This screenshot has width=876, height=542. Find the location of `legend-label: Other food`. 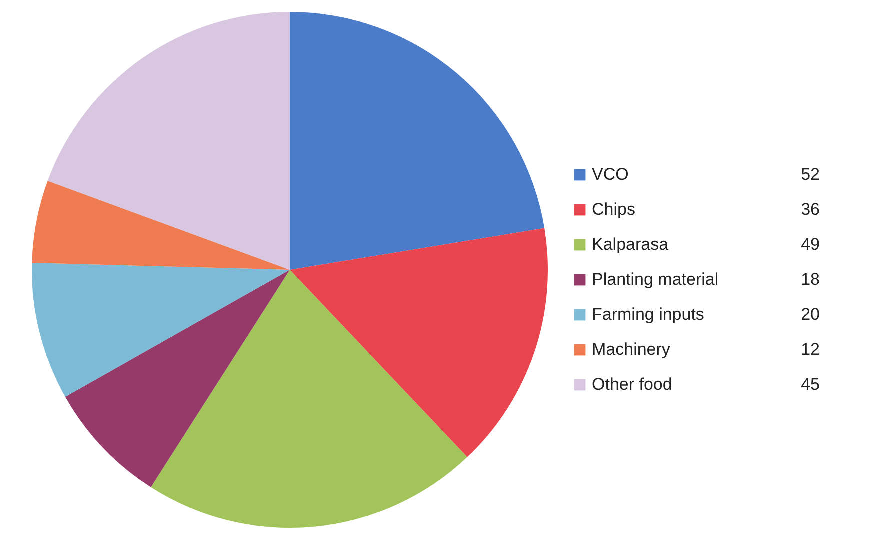

legend-label: Other food is located at coordinates (632, 384).